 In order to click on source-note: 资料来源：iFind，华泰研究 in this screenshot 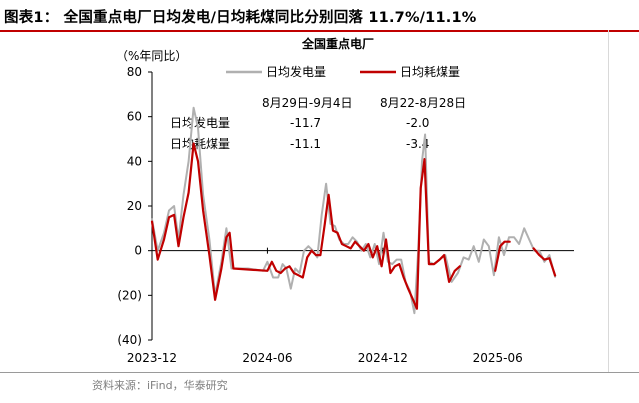, I will do `click(160, 385)`.